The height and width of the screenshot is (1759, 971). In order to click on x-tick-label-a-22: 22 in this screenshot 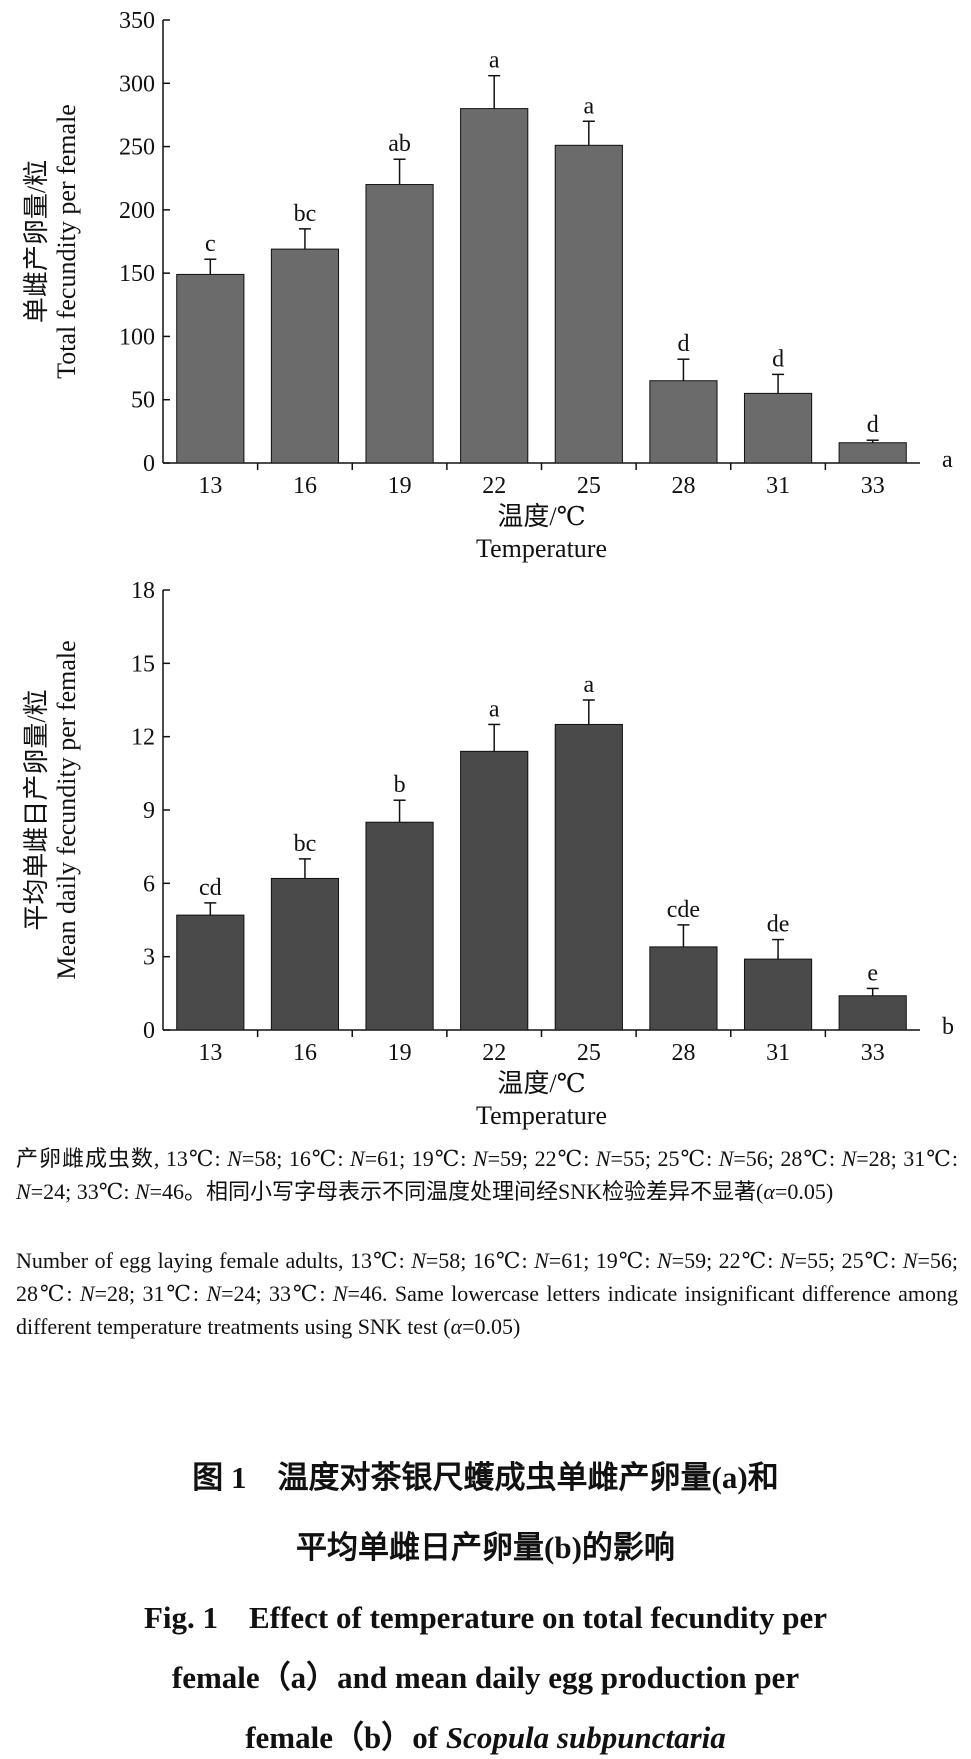, I will do `click(494, 486)`.